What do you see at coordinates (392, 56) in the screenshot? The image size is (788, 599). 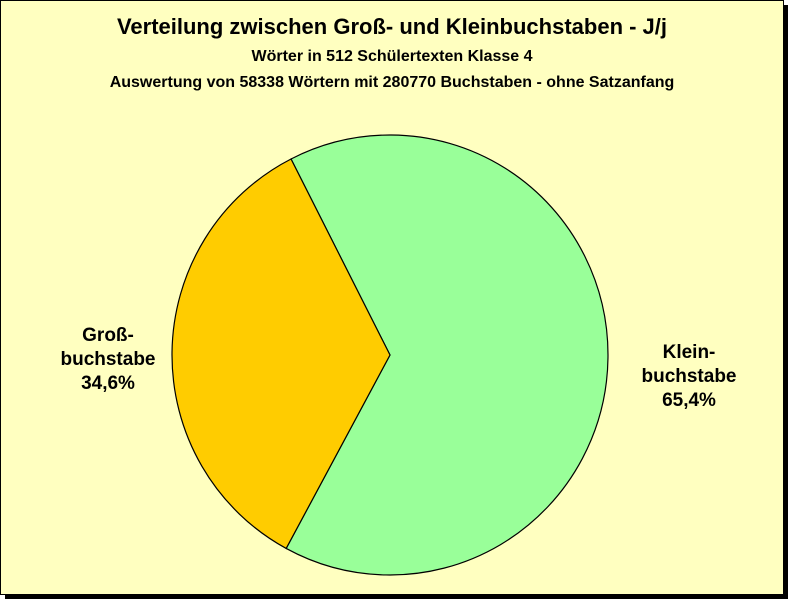 I see `chart-subtitle-1: Wörter in 512 Schülertexten Klasse 4` at bounding box center [392, 56].